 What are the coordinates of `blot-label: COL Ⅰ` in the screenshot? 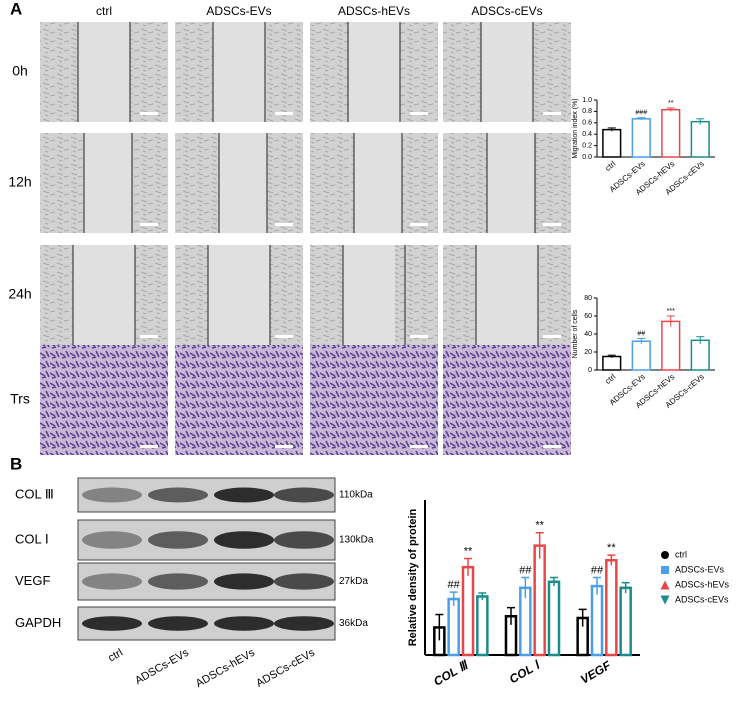 It's located at (32, 538).